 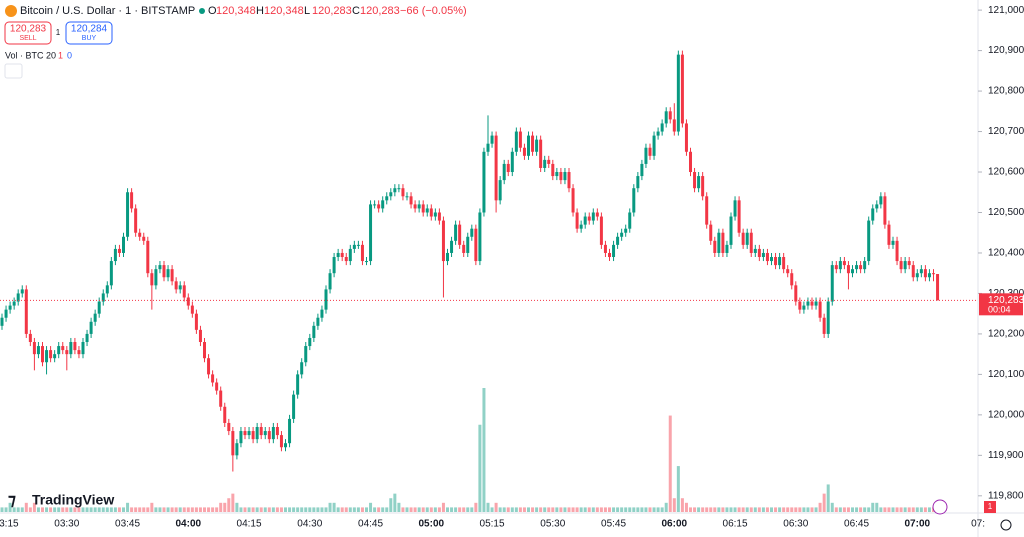 I want to click on settings-icon, so click(x=1006, y=525).